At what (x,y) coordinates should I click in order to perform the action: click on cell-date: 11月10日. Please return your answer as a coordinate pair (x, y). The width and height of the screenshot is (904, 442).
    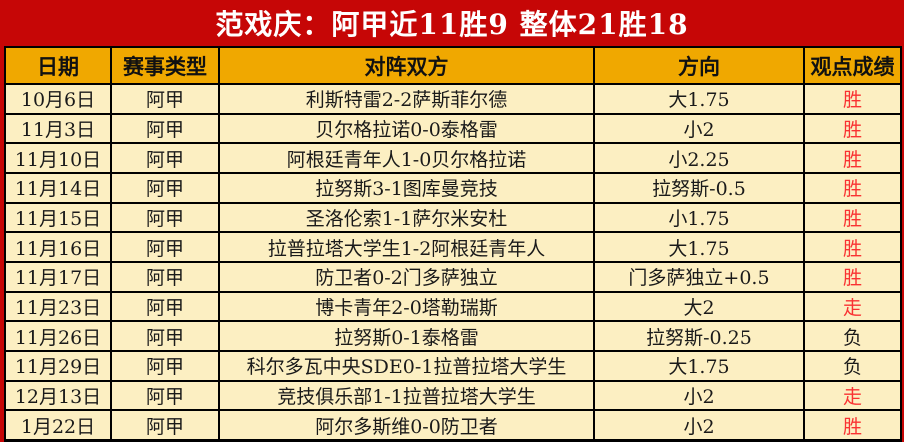
    Looking at the image, I should click on (58, 158).